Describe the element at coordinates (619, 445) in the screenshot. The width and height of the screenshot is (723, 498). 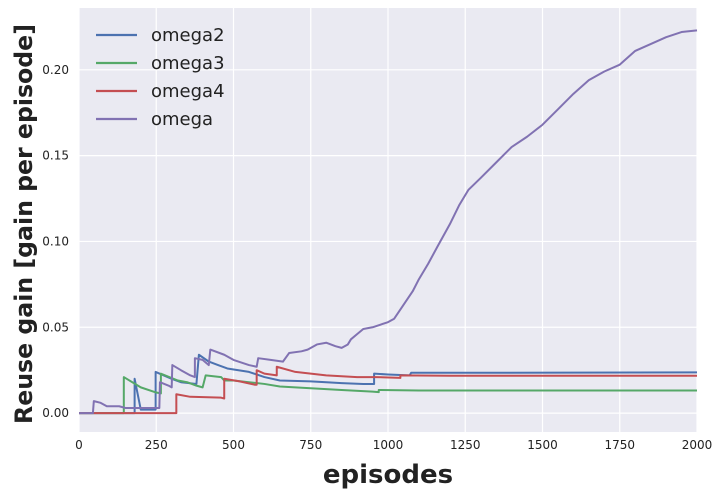
I see `x-tick-label: 1750` at that location.